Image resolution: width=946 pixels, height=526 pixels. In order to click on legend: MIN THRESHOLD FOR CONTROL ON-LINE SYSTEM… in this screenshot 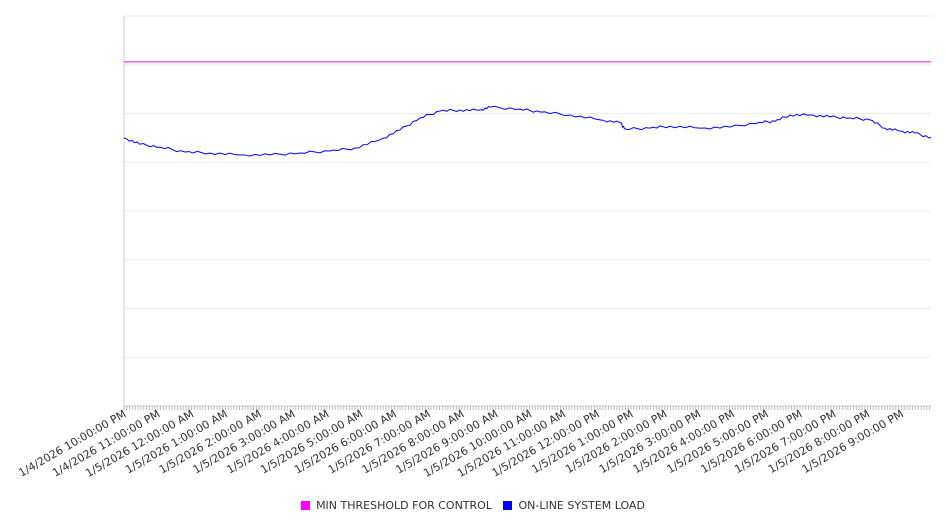, I will do `click(473, 506)`.